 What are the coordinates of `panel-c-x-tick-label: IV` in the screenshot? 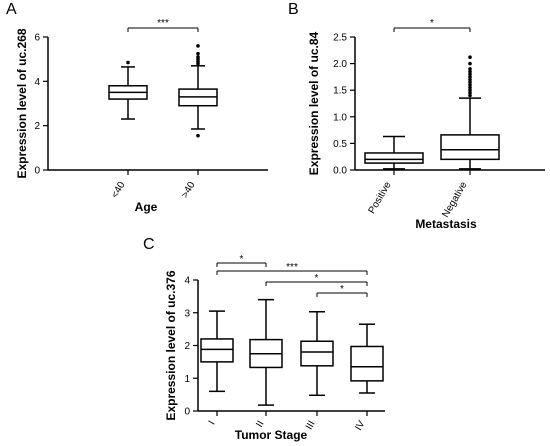 It's located at (360, 426).